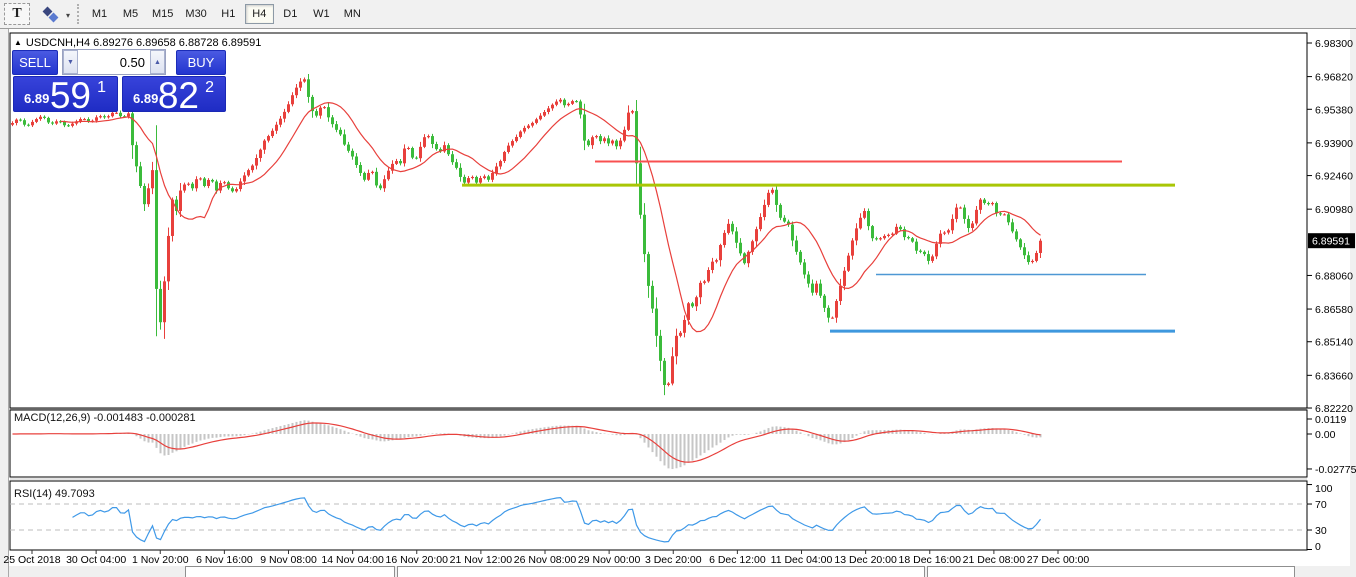 This screenshot has height=577, width=1356. Describe the element at coordinates (157, 62) in the screenshot. I see `volume-increase-button: ▲` at that location.